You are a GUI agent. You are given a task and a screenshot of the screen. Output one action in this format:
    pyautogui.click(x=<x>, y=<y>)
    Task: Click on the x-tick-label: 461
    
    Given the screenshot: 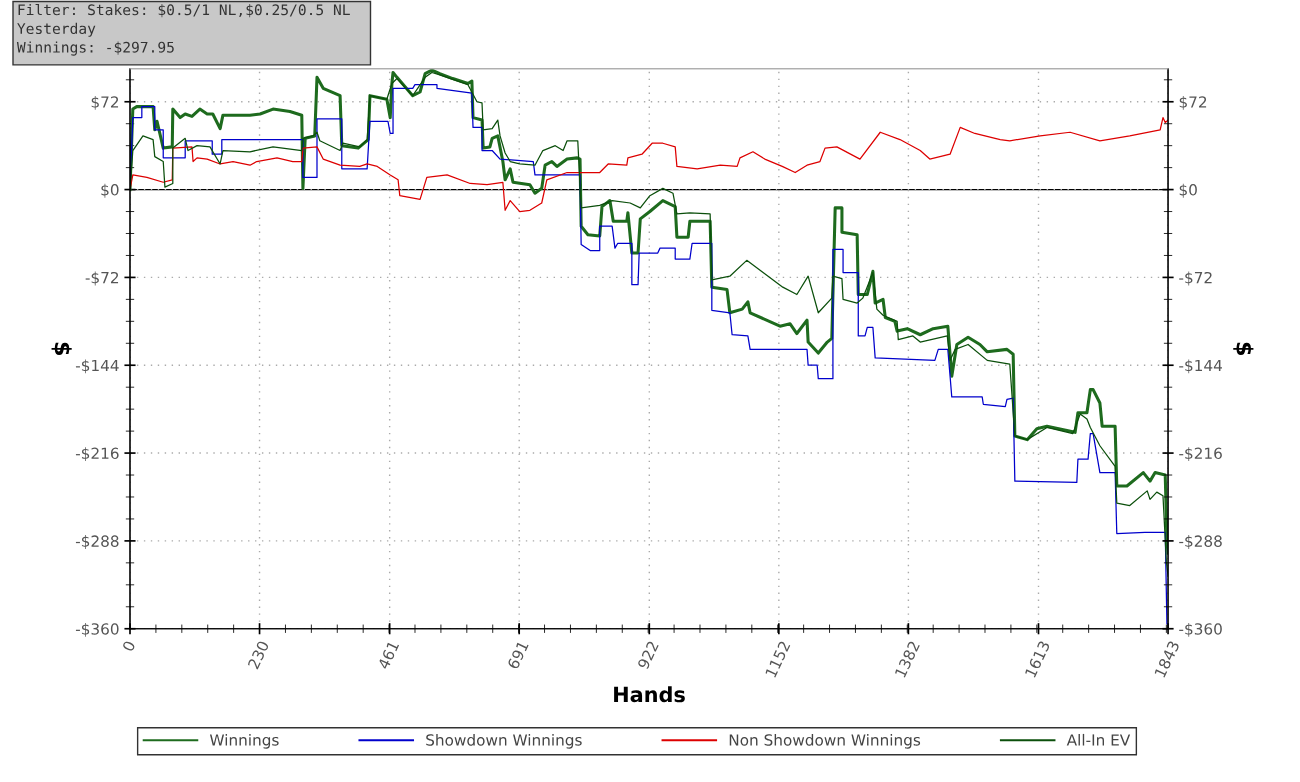 What is the action you would take?
    pyautogui.click(x=388, y=655)
    